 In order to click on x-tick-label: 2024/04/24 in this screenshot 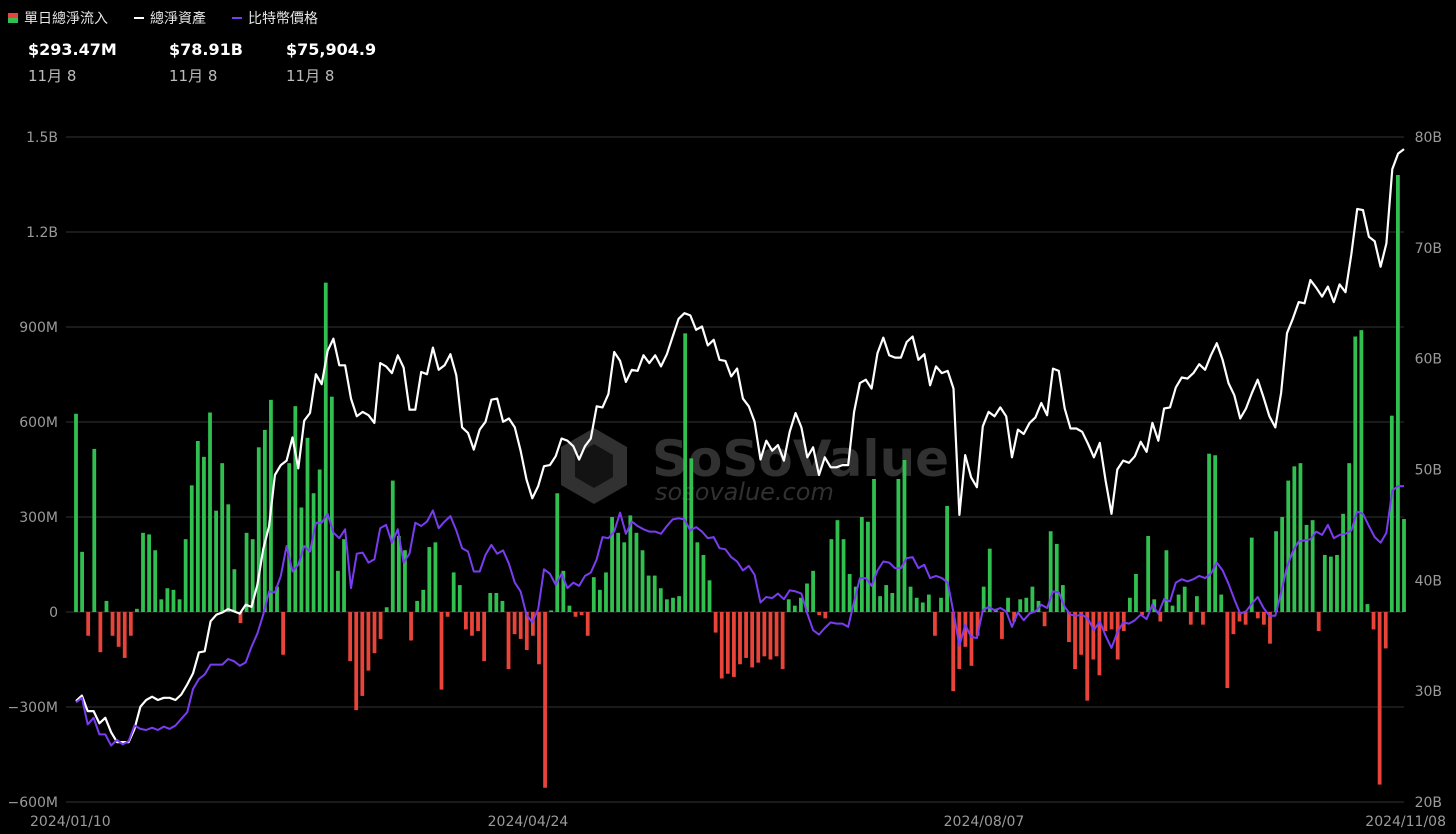, I will do `click(528, 822)`.